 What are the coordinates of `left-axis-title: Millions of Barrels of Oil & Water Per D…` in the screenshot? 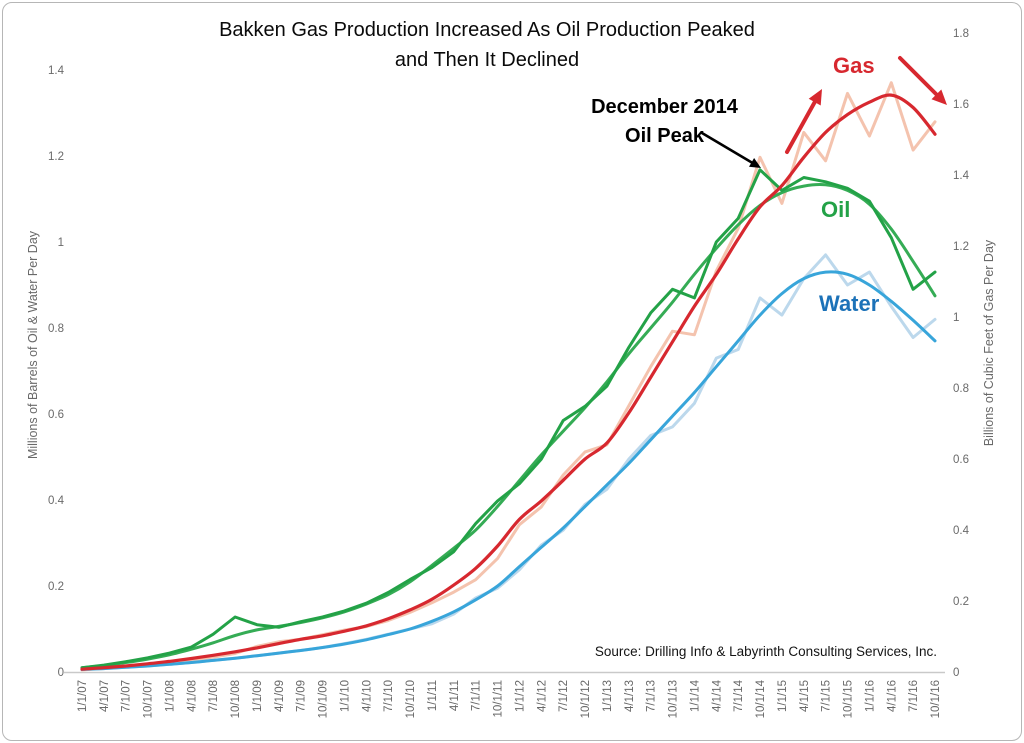 It's located at (33, 345).